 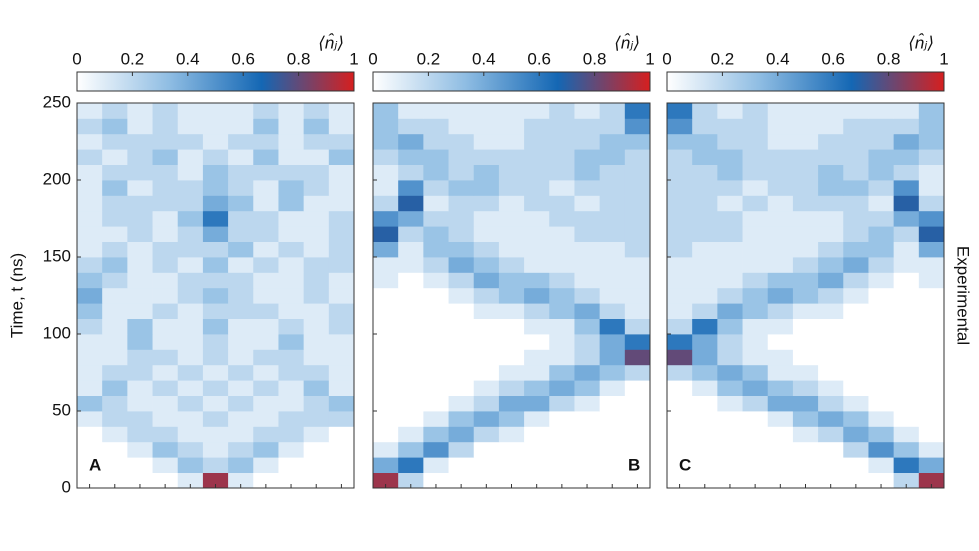 What do you see at coordinates (57, 101) in the screenshot?
I see `y-tick-label: 250` at bounding box center [57, 101].